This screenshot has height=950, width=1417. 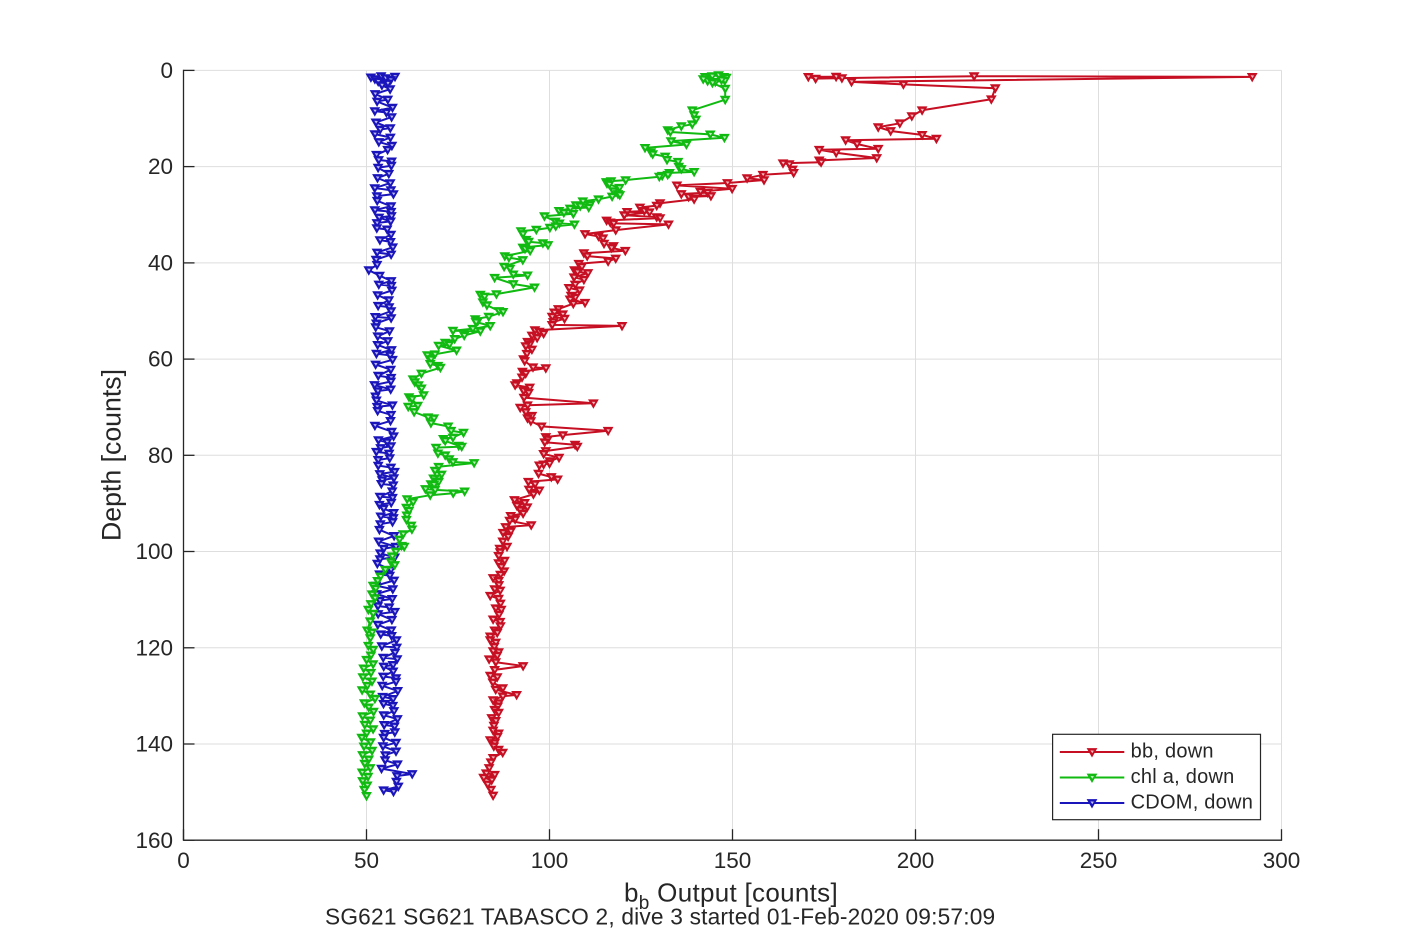 I want to click on svg-text: 200, so click(x=916, y=860).